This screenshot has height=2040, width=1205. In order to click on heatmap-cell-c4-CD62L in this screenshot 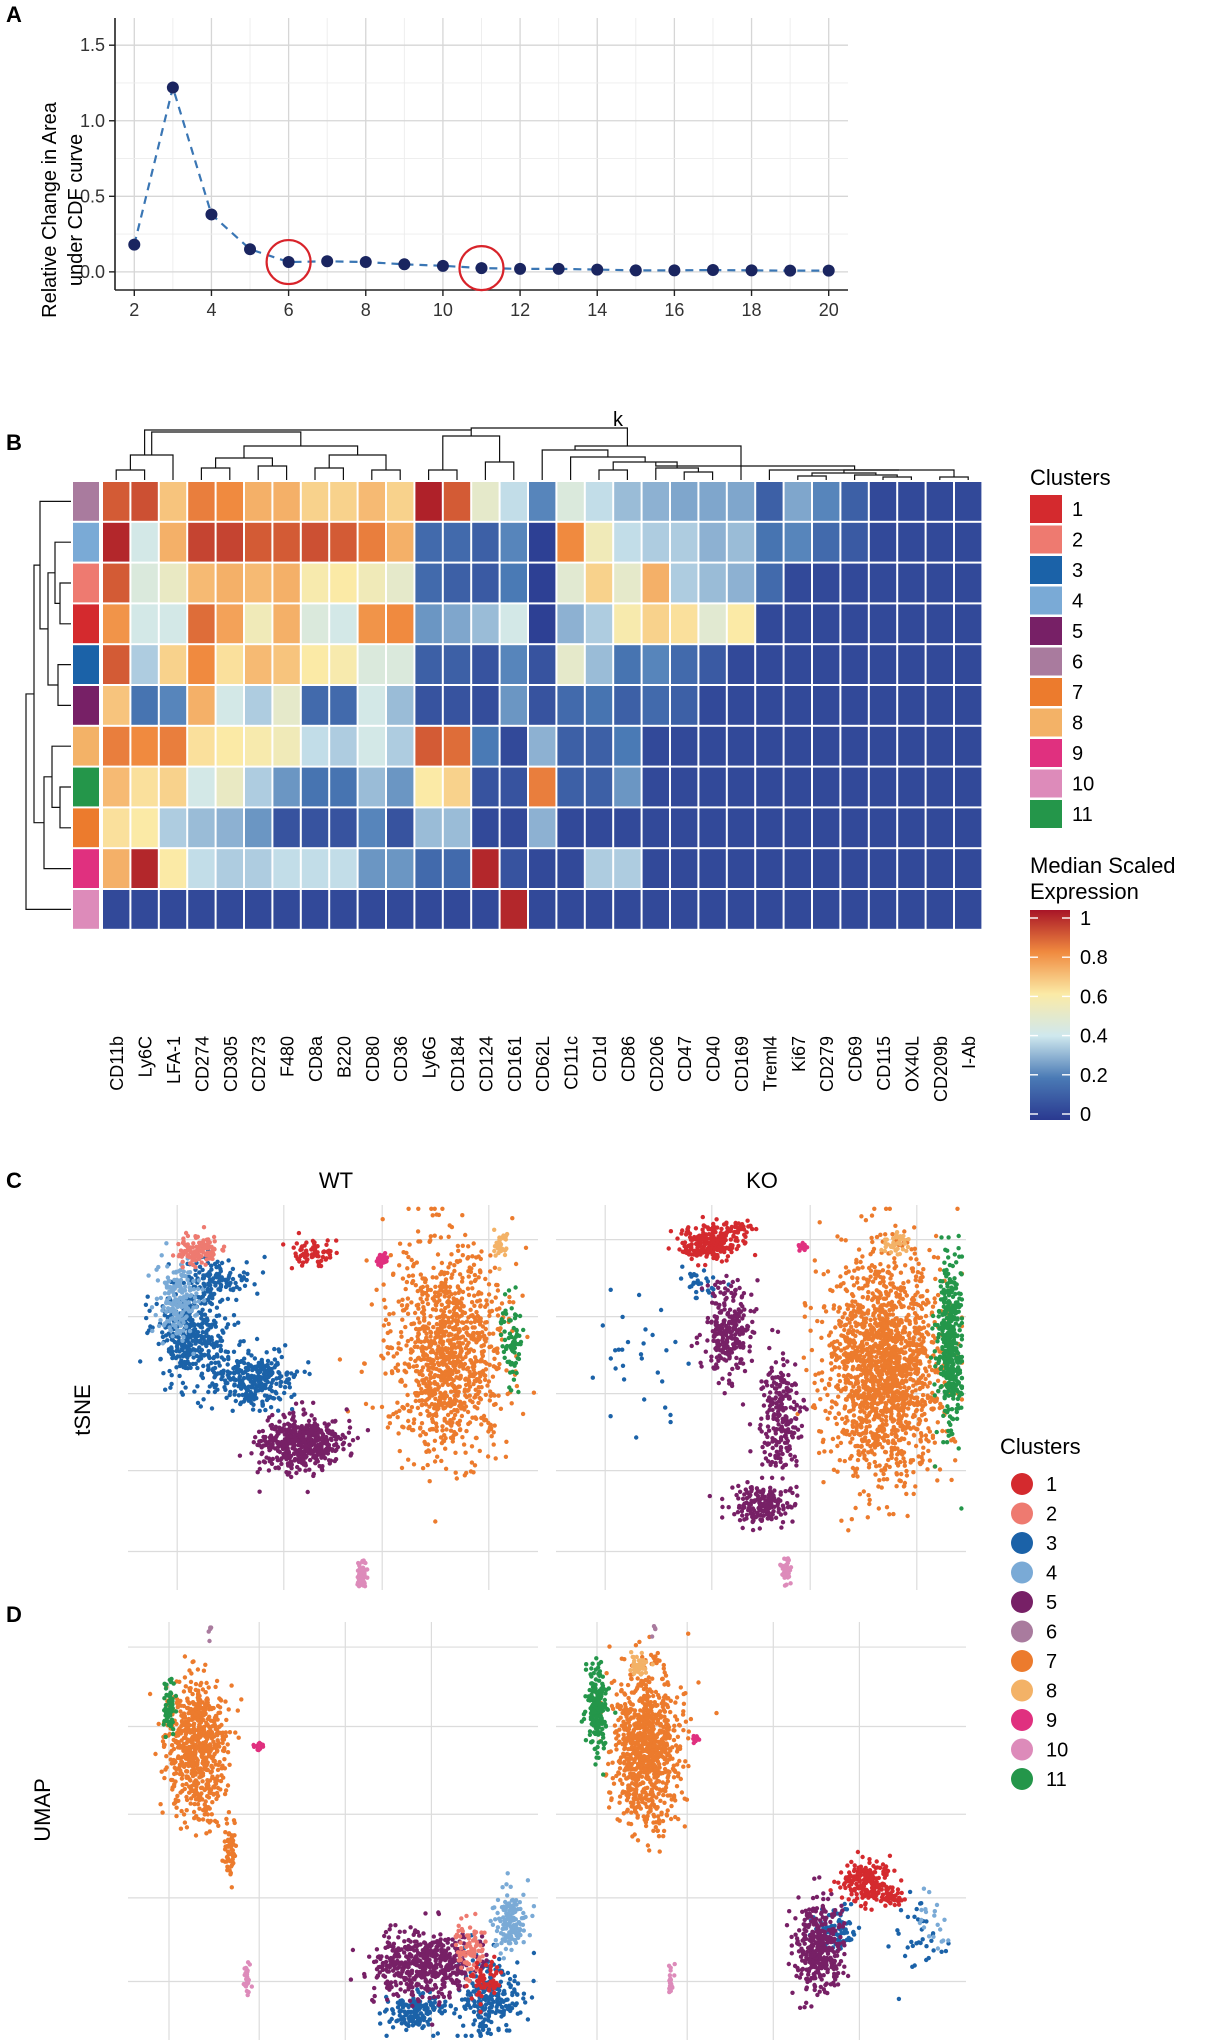, I will do `click(542, 542)`.